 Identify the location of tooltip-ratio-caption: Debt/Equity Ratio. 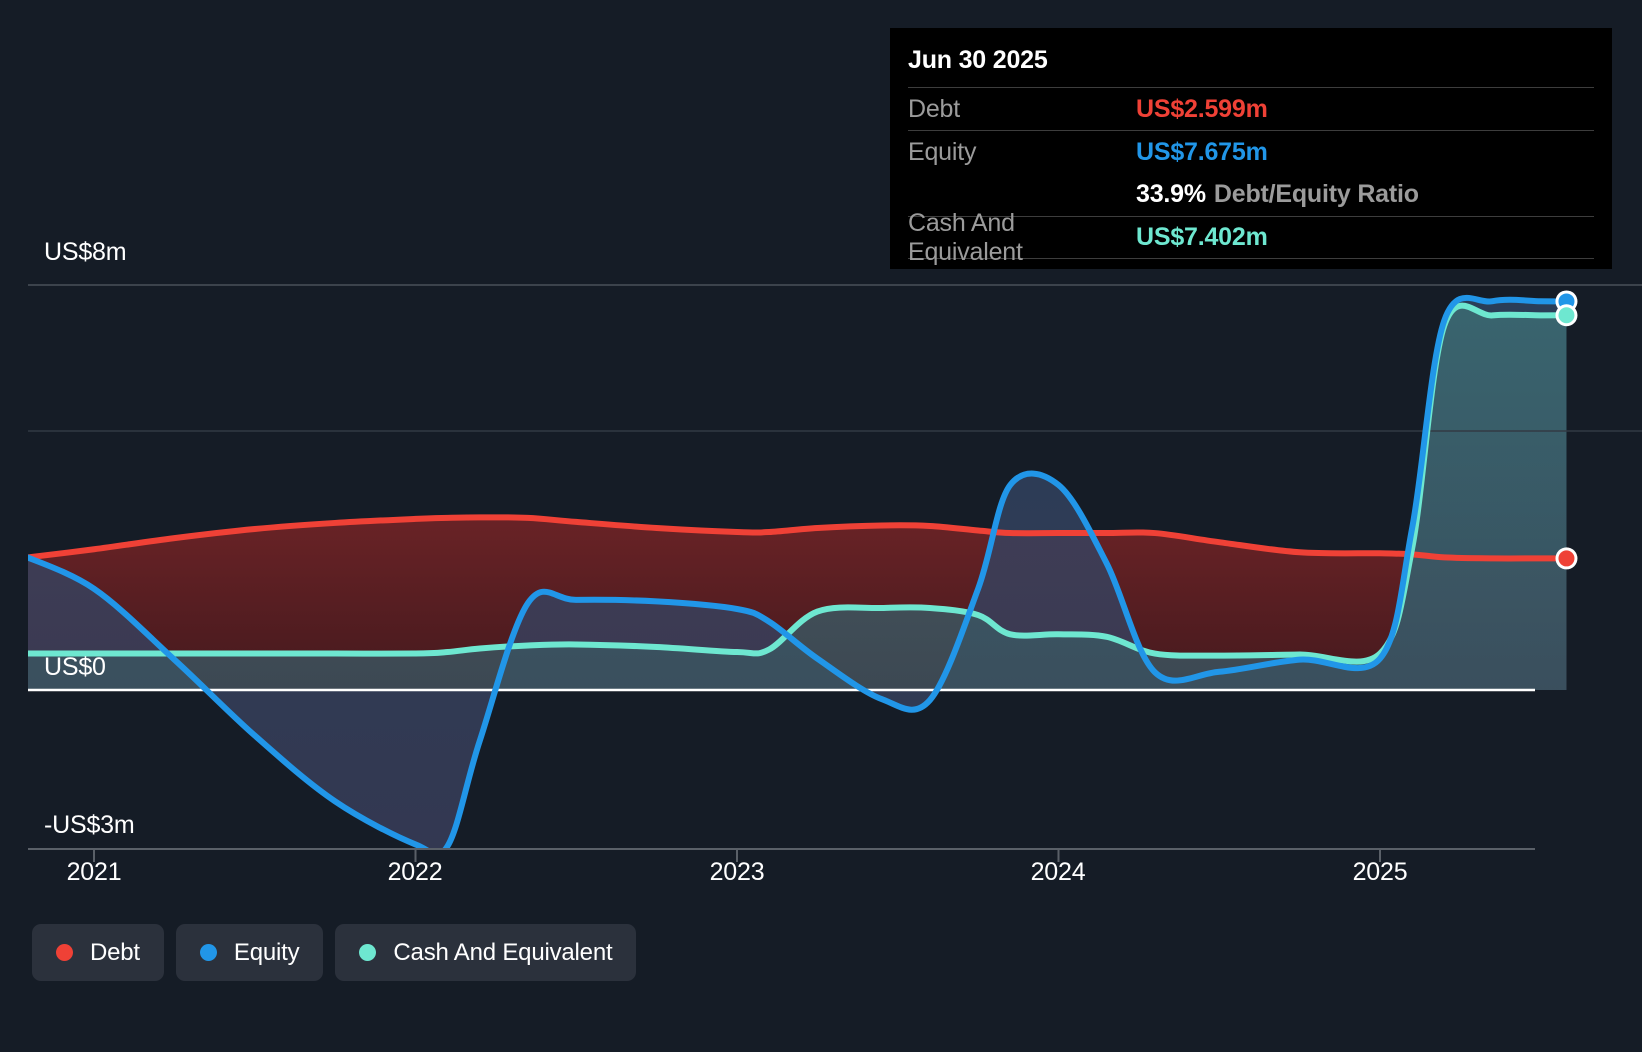
(1316, 194).